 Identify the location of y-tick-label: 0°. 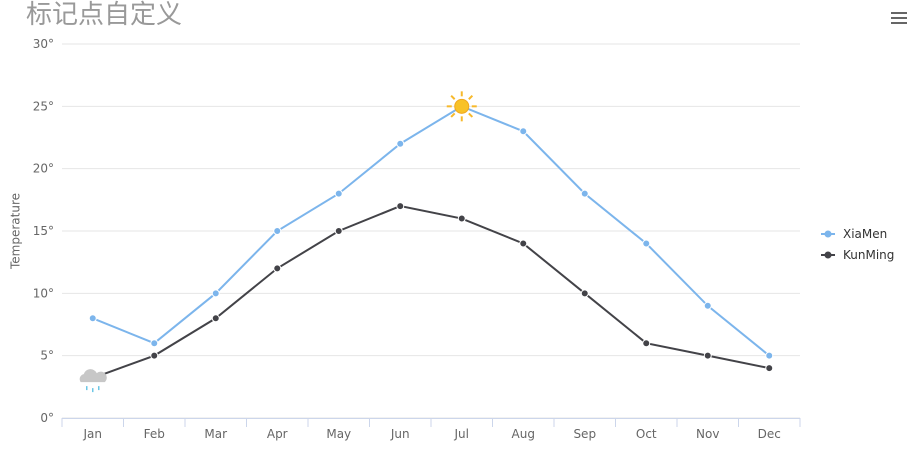
(47, 418).